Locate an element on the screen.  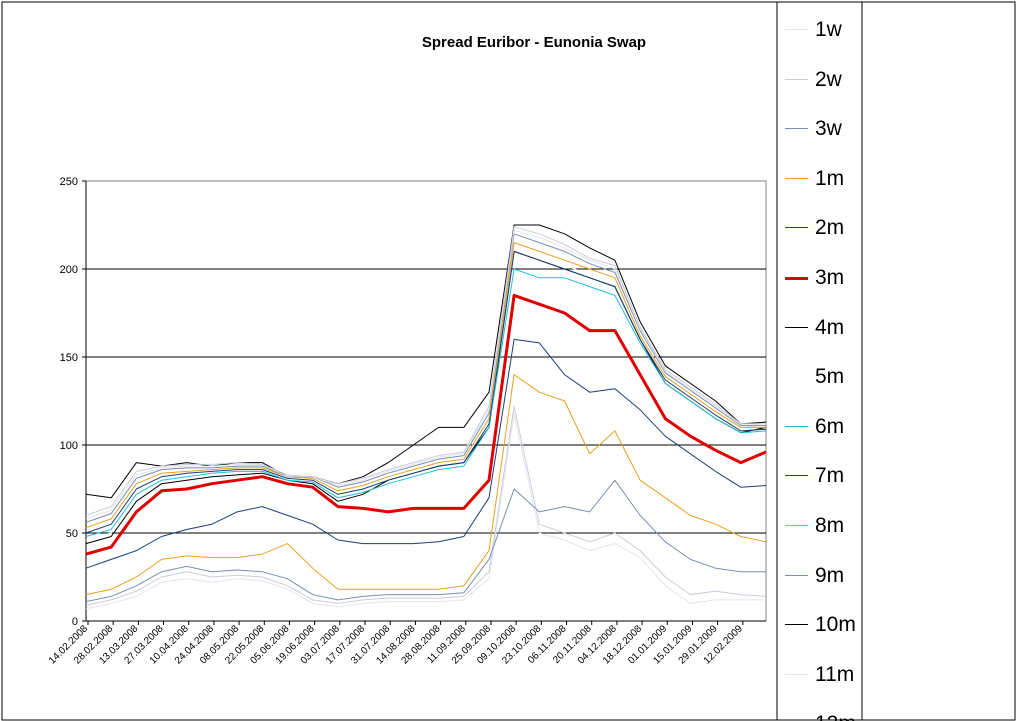
legend-entry-9m: 9m is located at coordinates (819, 575).